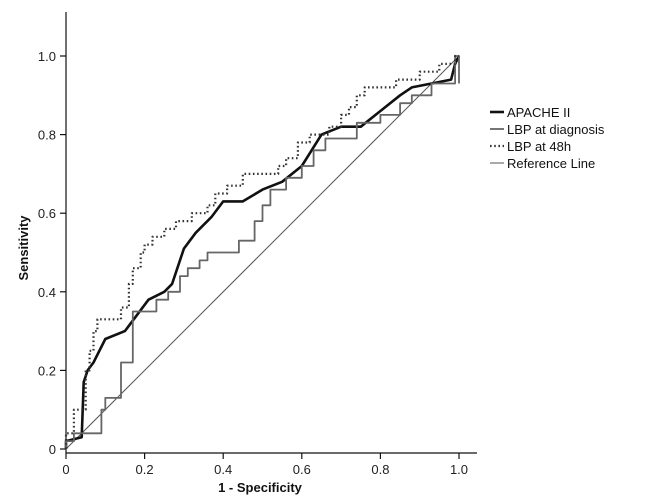 Image resolution: width=657 pixels, height=498 pixels. What do you see at coordinates (302, 469) in the screenshot?
I see `x-tick-label: 0.6` at bounding box center [302, 469].